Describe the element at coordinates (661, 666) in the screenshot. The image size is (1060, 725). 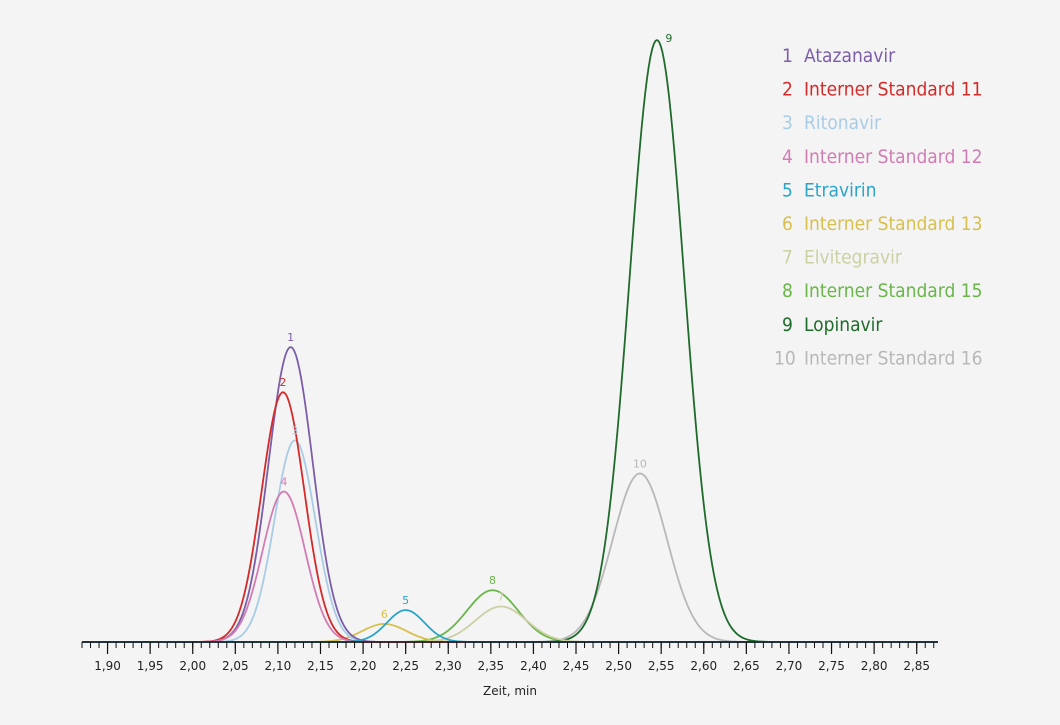
I see `x-tick-label: 2,55` at that location.